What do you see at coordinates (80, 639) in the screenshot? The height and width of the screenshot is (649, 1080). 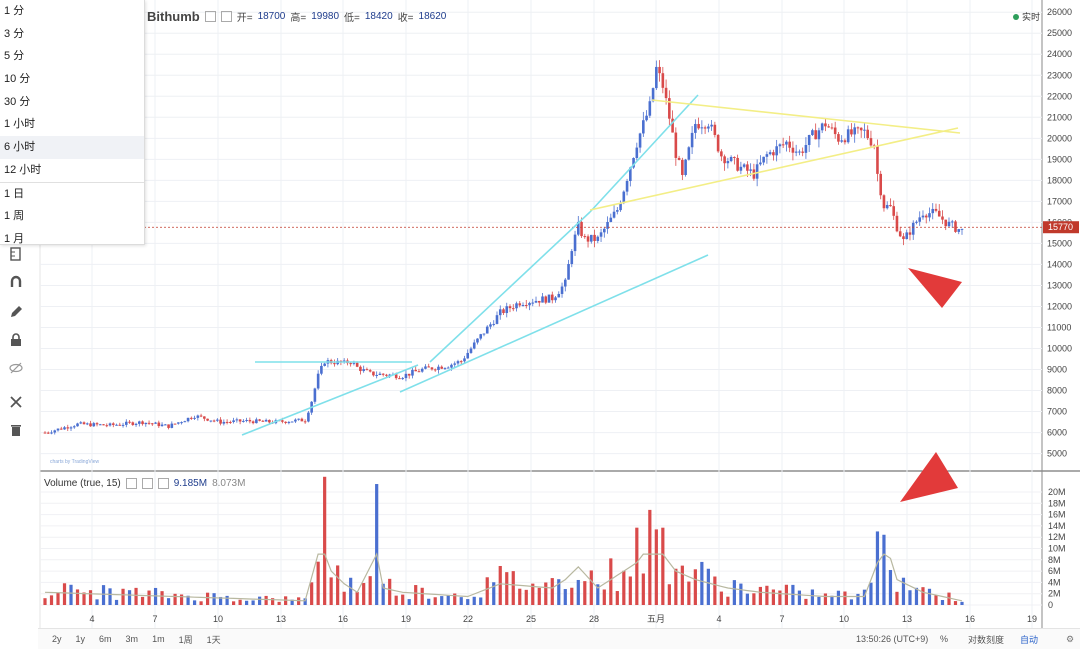 I see `range-1y: 1y` at bounding box center [80, 639].